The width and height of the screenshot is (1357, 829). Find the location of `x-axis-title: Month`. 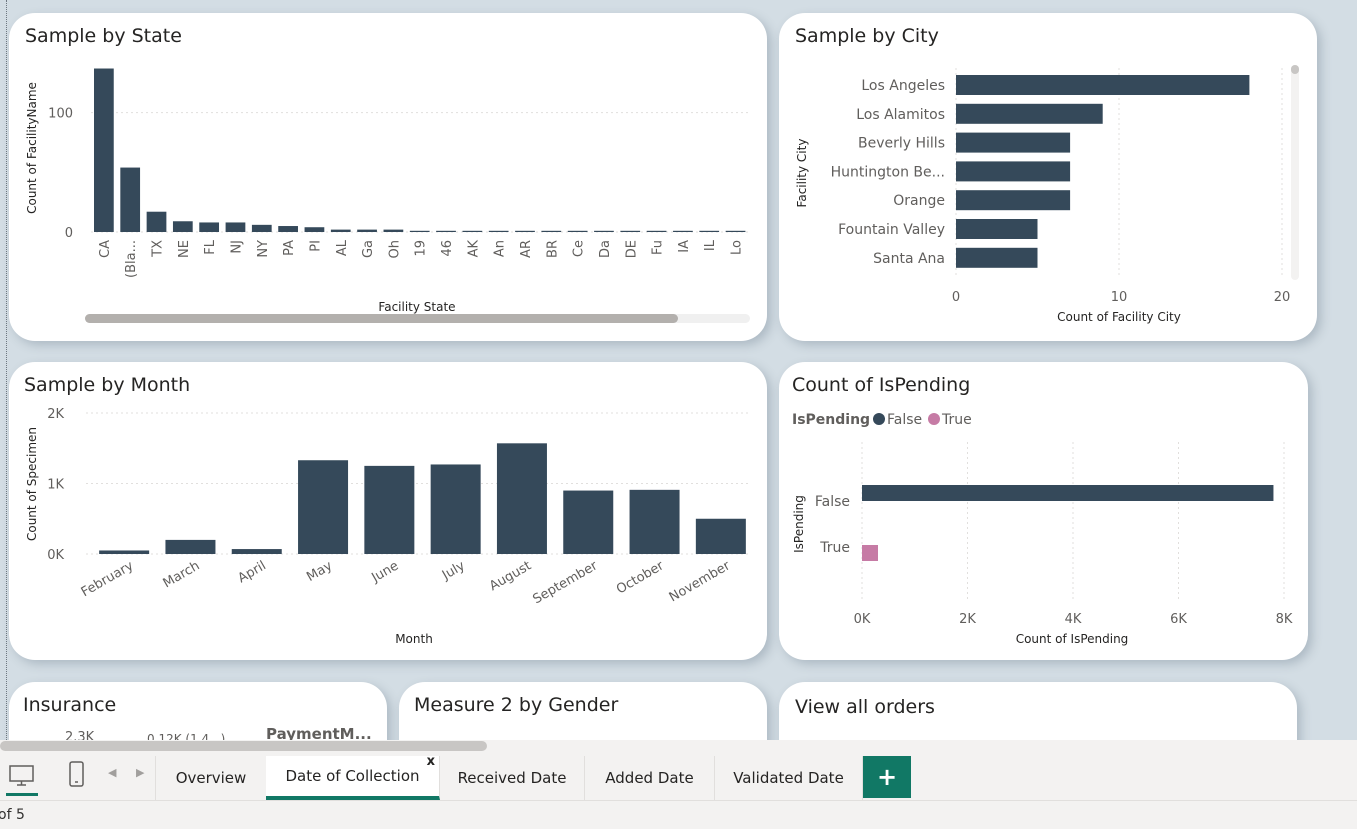

x-axis-title: Month is located at coordinates (414, 639).